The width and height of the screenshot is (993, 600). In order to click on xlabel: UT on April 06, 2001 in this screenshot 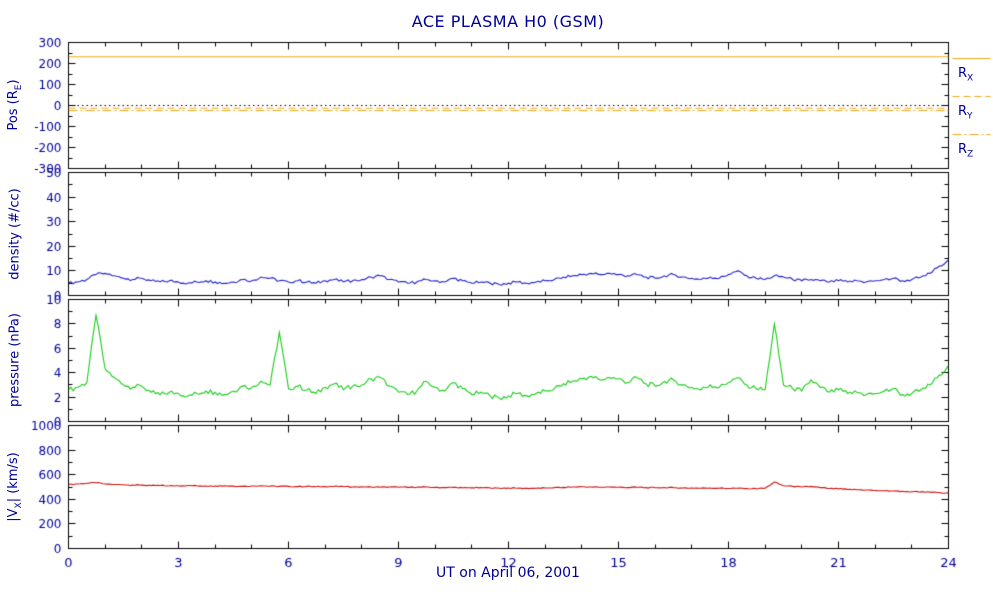, I will do `click(508, 573)`.